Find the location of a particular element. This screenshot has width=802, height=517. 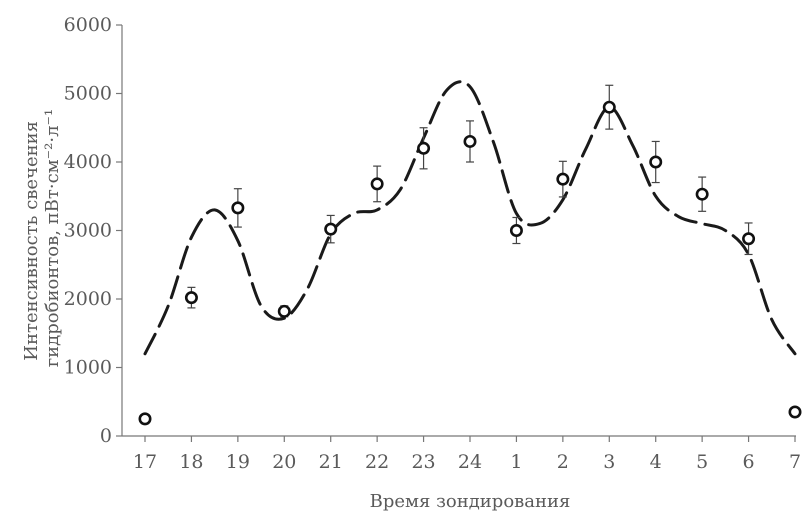

y-tick-label: 0 is located at coordinates (106, 436).